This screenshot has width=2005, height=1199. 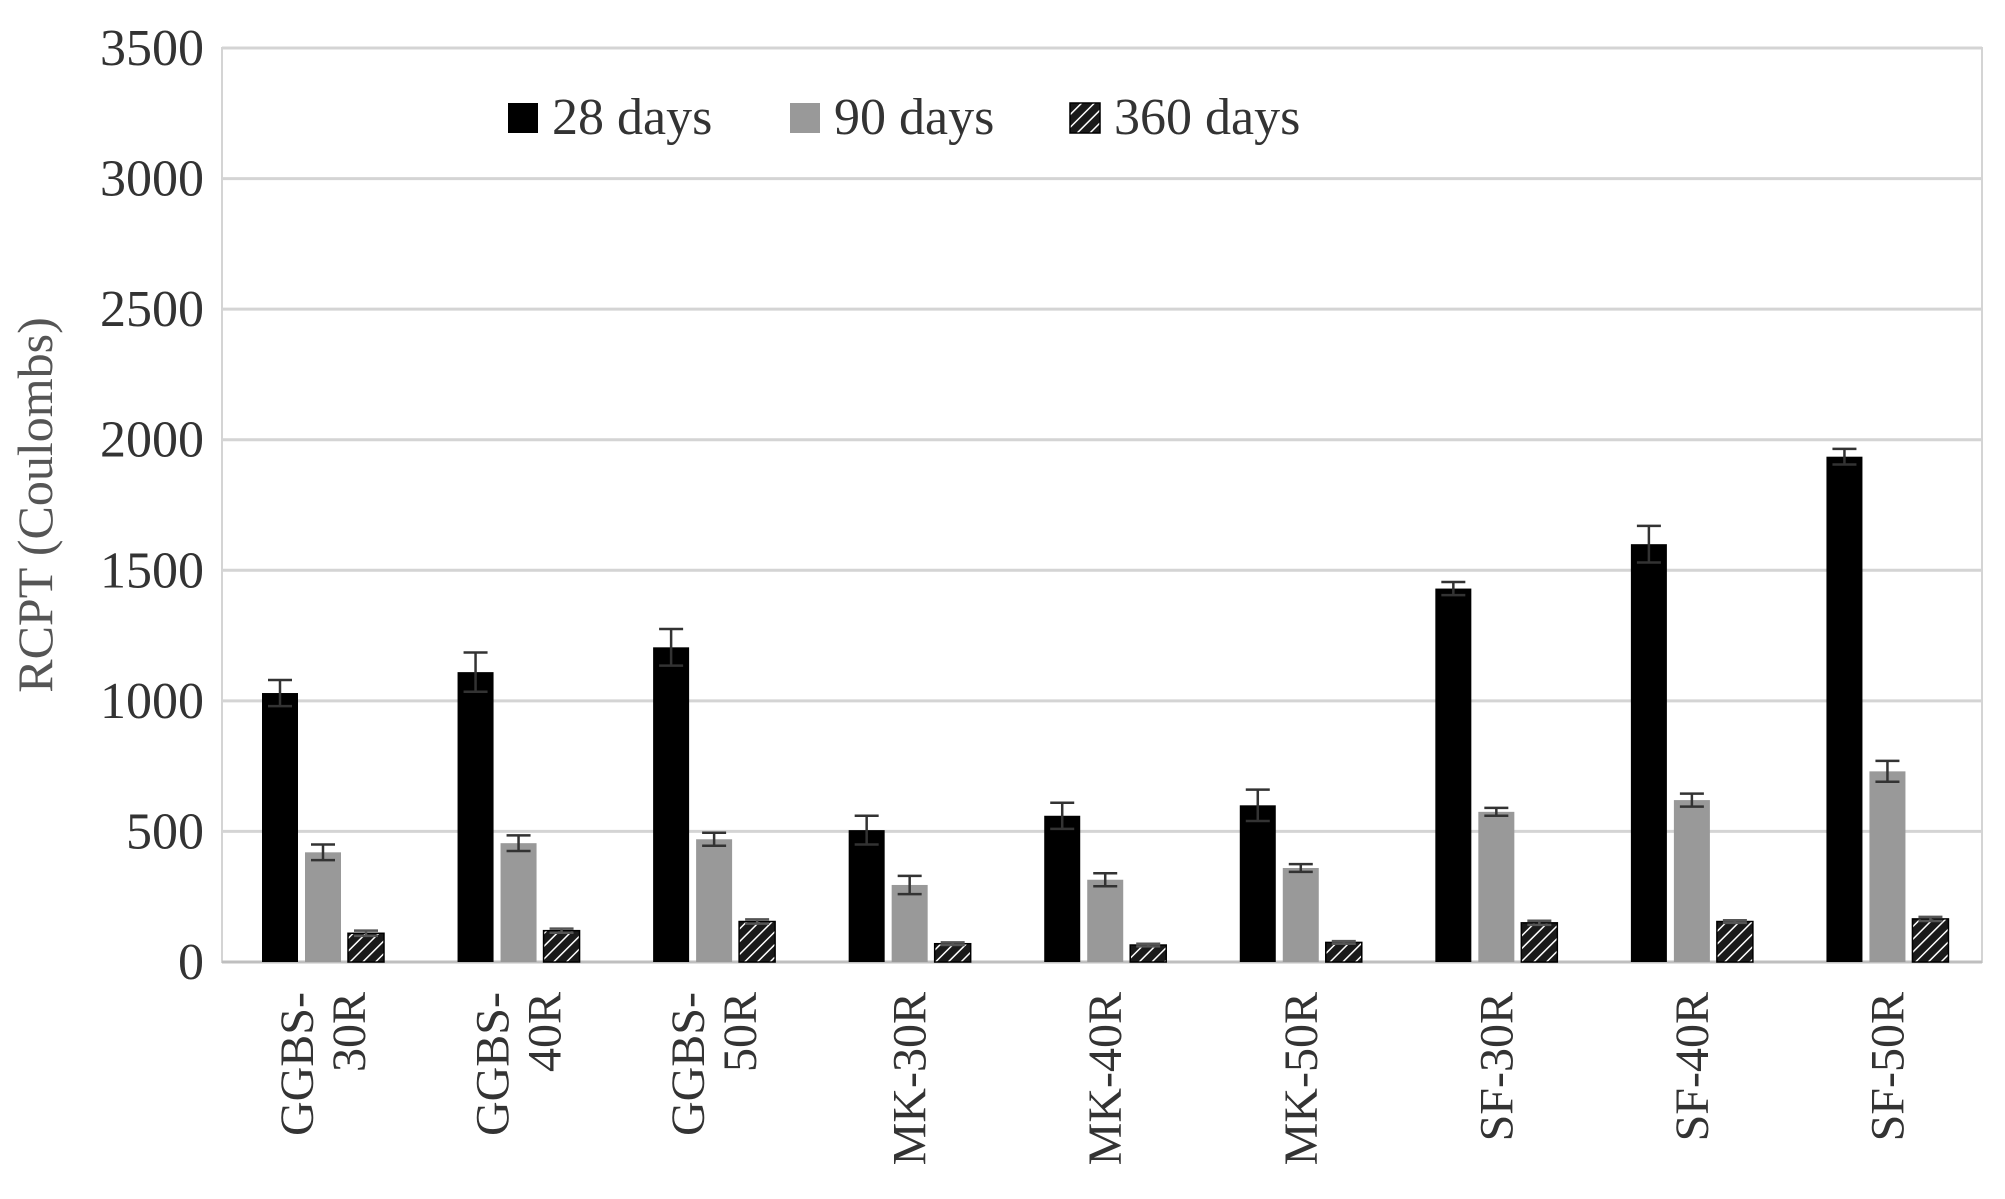 What do you see at coordinates (740, 1032) in the screenshot?
I see `x-category-label: 50R` at bounding box center [740, 1032].